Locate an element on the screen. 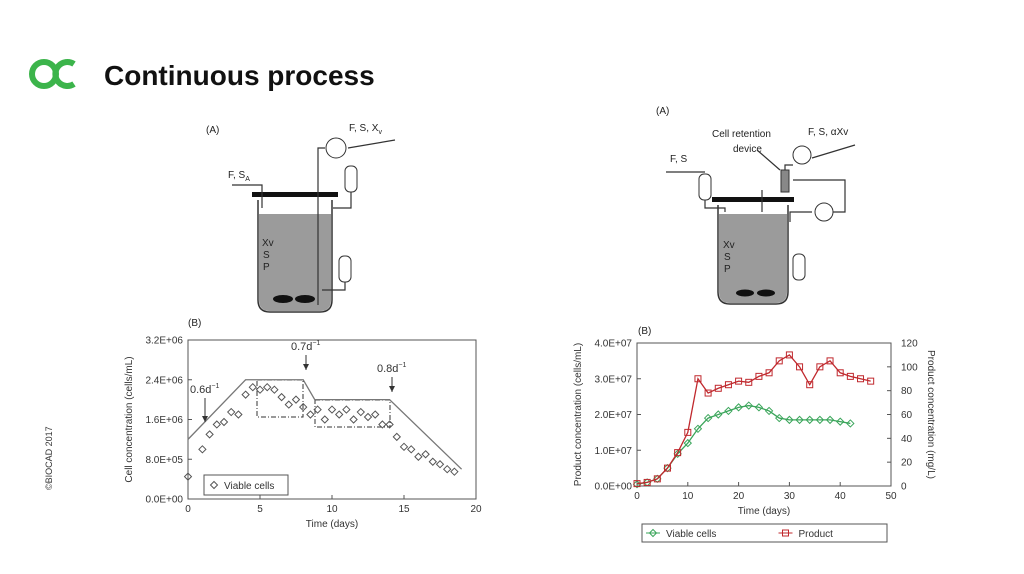  y-axis-label: Product concentration (cells/mL) is located at coordinates (578, 414).